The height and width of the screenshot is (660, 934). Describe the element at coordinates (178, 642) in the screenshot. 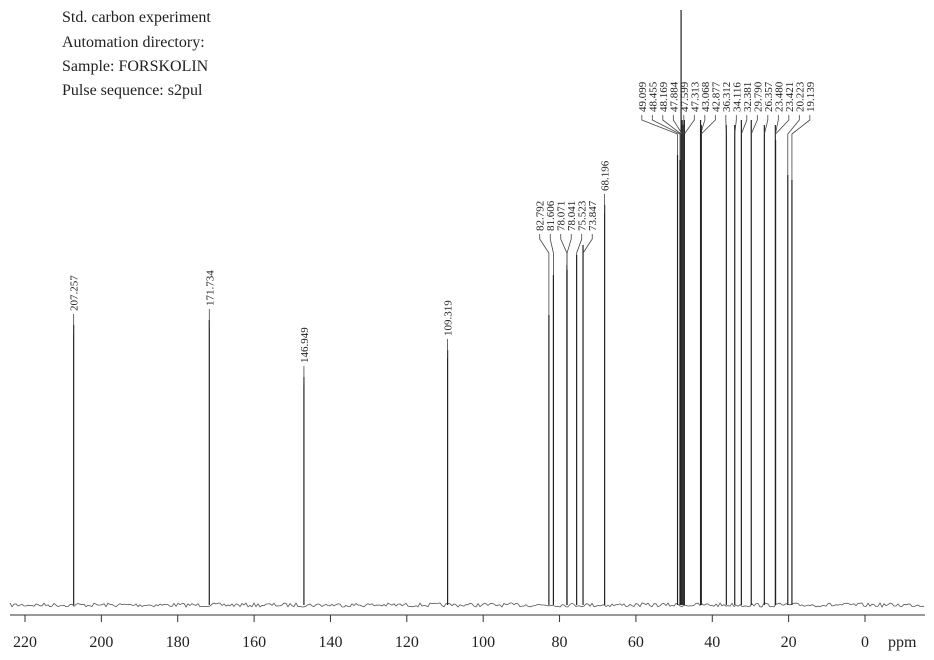

I see `x-tick-label: 180` at that location.